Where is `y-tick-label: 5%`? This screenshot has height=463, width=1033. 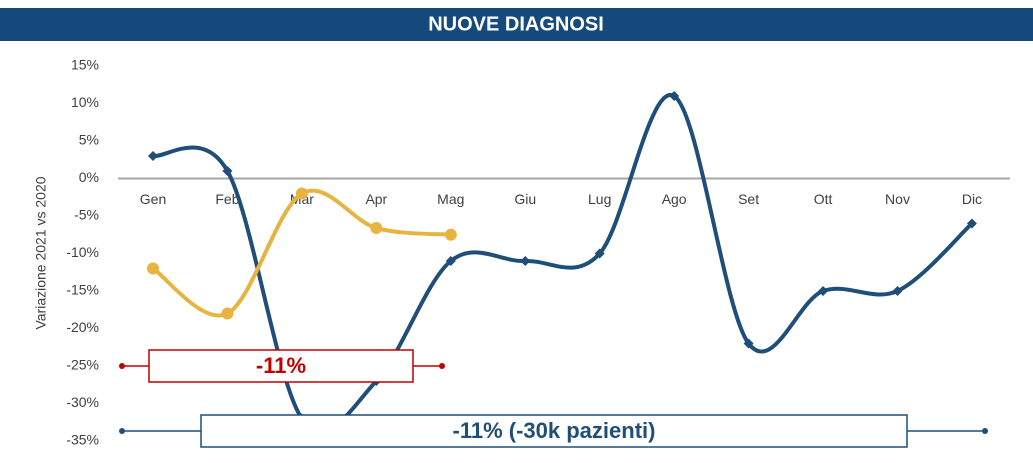
y-tick-label: 5% is located at coordinates (89, 140).